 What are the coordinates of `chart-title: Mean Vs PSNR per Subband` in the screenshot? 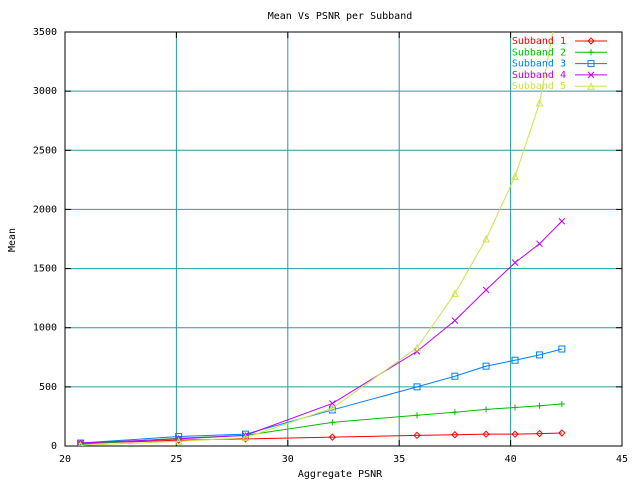 It's located at (340, 16).